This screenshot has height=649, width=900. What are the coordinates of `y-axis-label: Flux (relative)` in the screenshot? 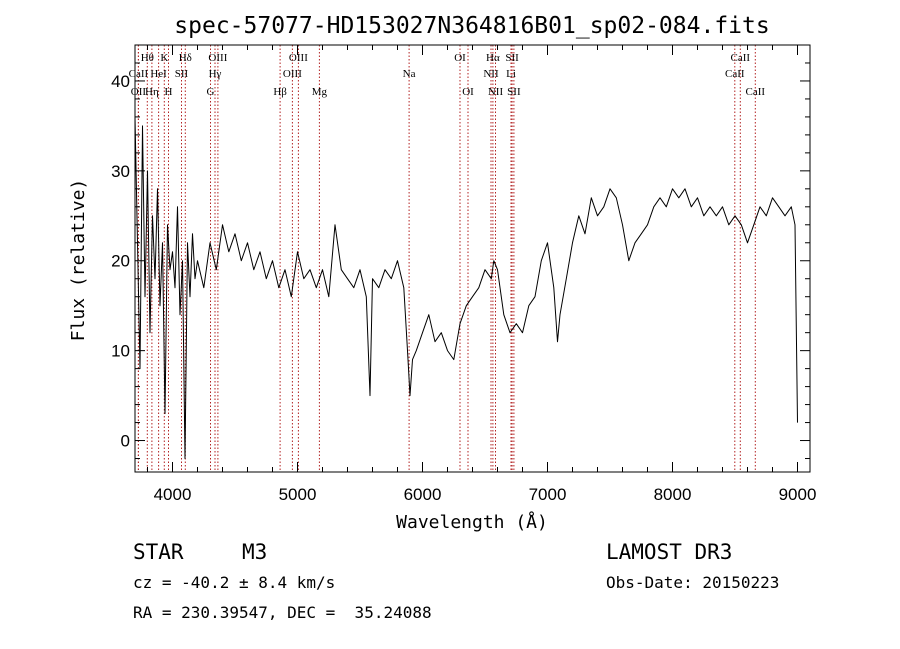 It's located at (78, 260).